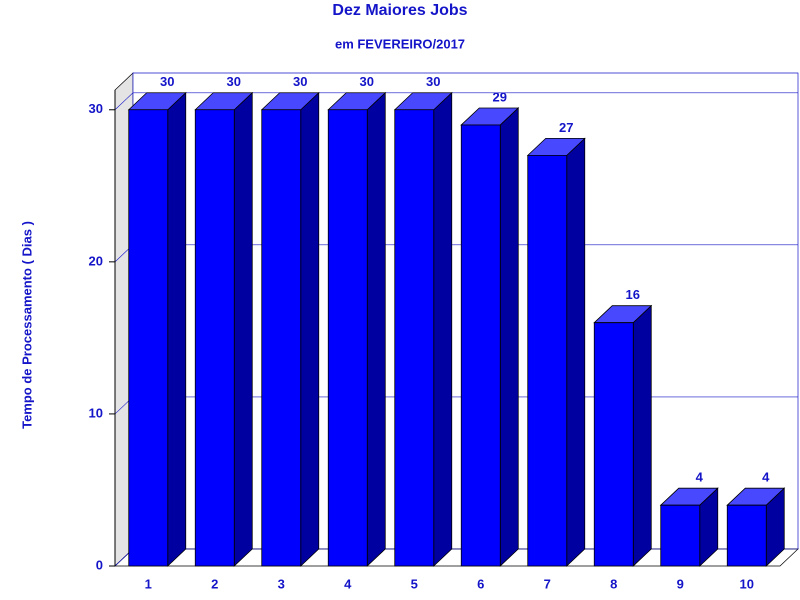  Describe the element at coordinates (480, 583) in the screenshot. I see `x-tick-label: 6` at that location.